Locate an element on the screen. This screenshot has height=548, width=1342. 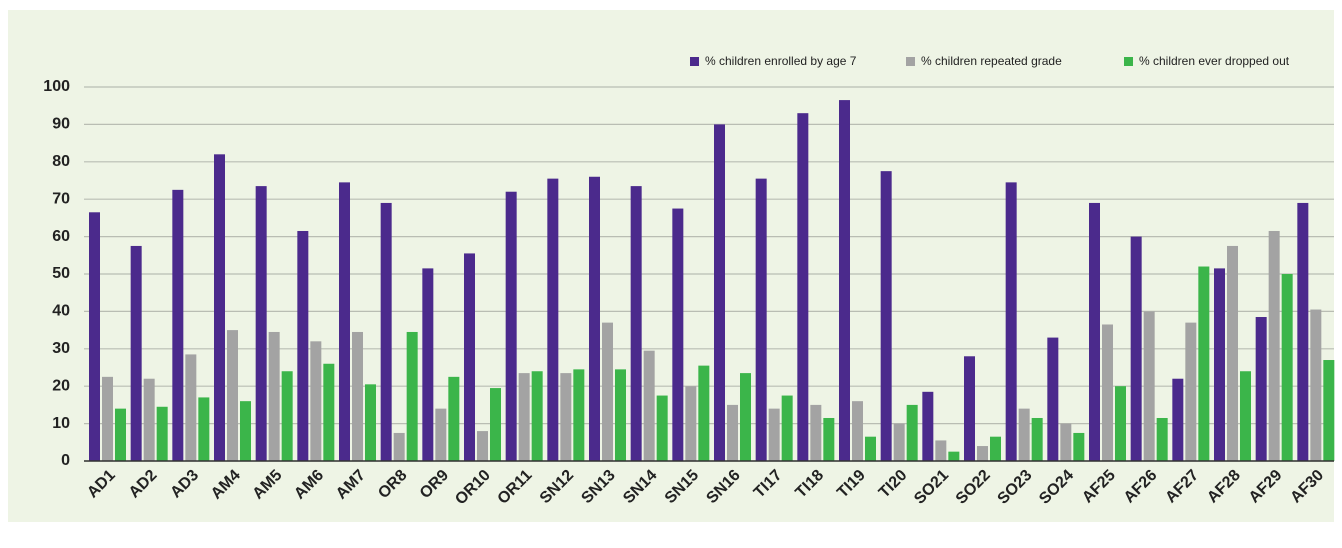
legend-label: % children repeated grade is located at coordinates (991, 61).